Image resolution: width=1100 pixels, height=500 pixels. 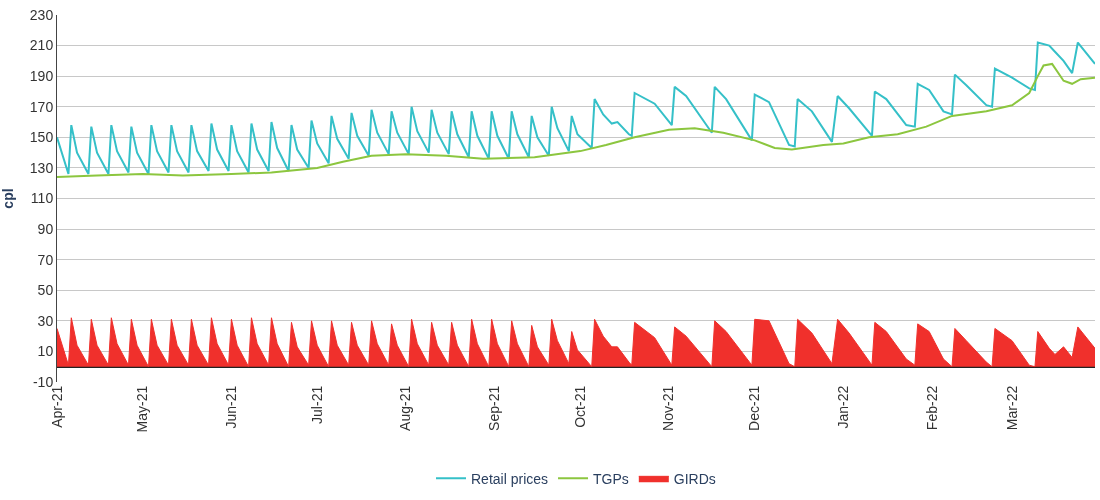 What do you see at coordinates (494, 408) in the screenshot?
I see `x-tick-label: Sep-21` at bounding box center [494, 408].